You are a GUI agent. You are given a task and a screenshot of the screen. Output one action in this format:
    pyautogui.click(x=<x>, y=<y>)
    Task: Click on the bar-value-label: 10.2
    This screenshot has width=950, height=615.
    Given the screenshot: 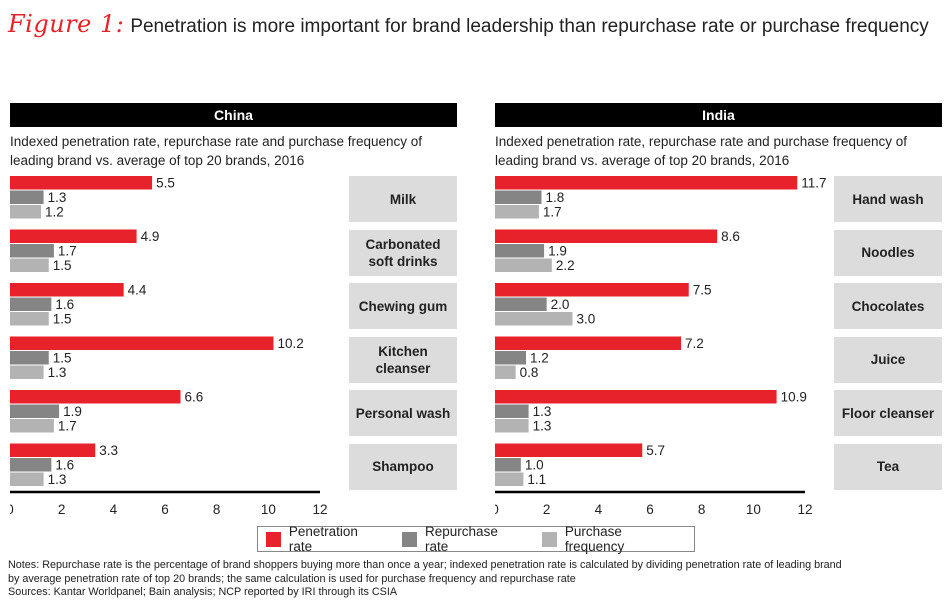 What is the action you would take?
    pyautogui.click(x=291, y=343)
    